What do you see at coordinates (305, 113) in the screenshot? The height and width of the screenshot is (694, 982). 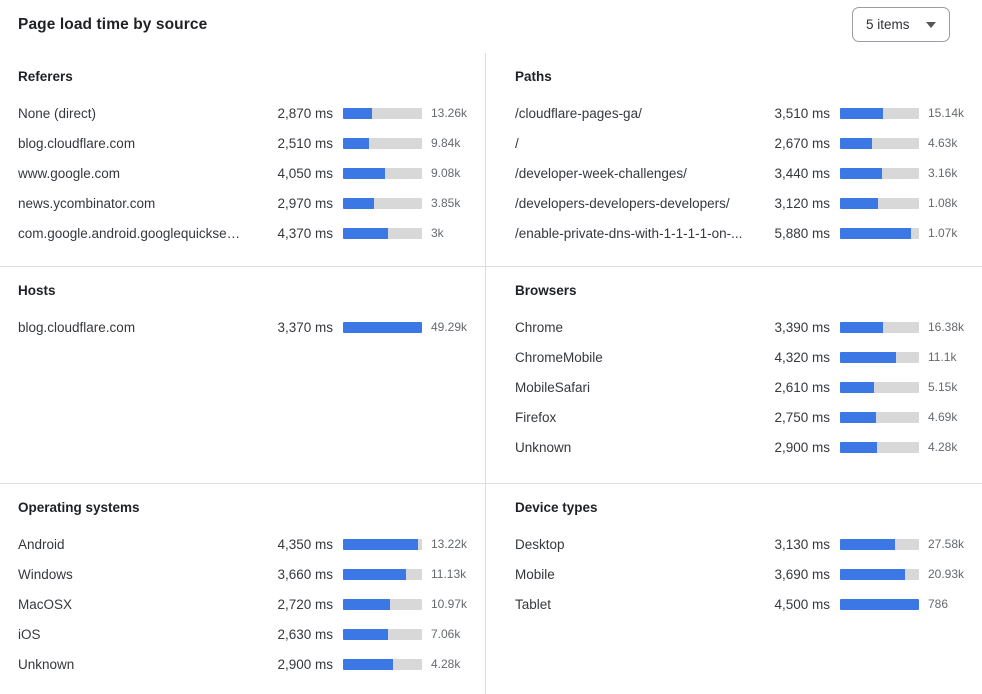 I see `row-load-time: 2,870 ms` at bounding box center [305, 113].